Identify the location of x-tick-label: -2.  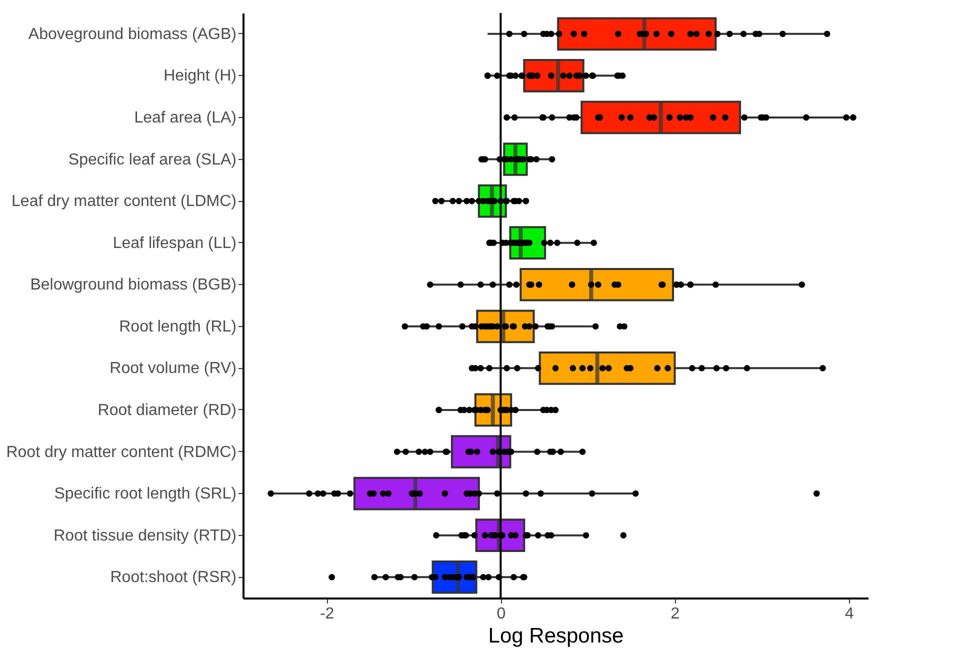
(327, 614).